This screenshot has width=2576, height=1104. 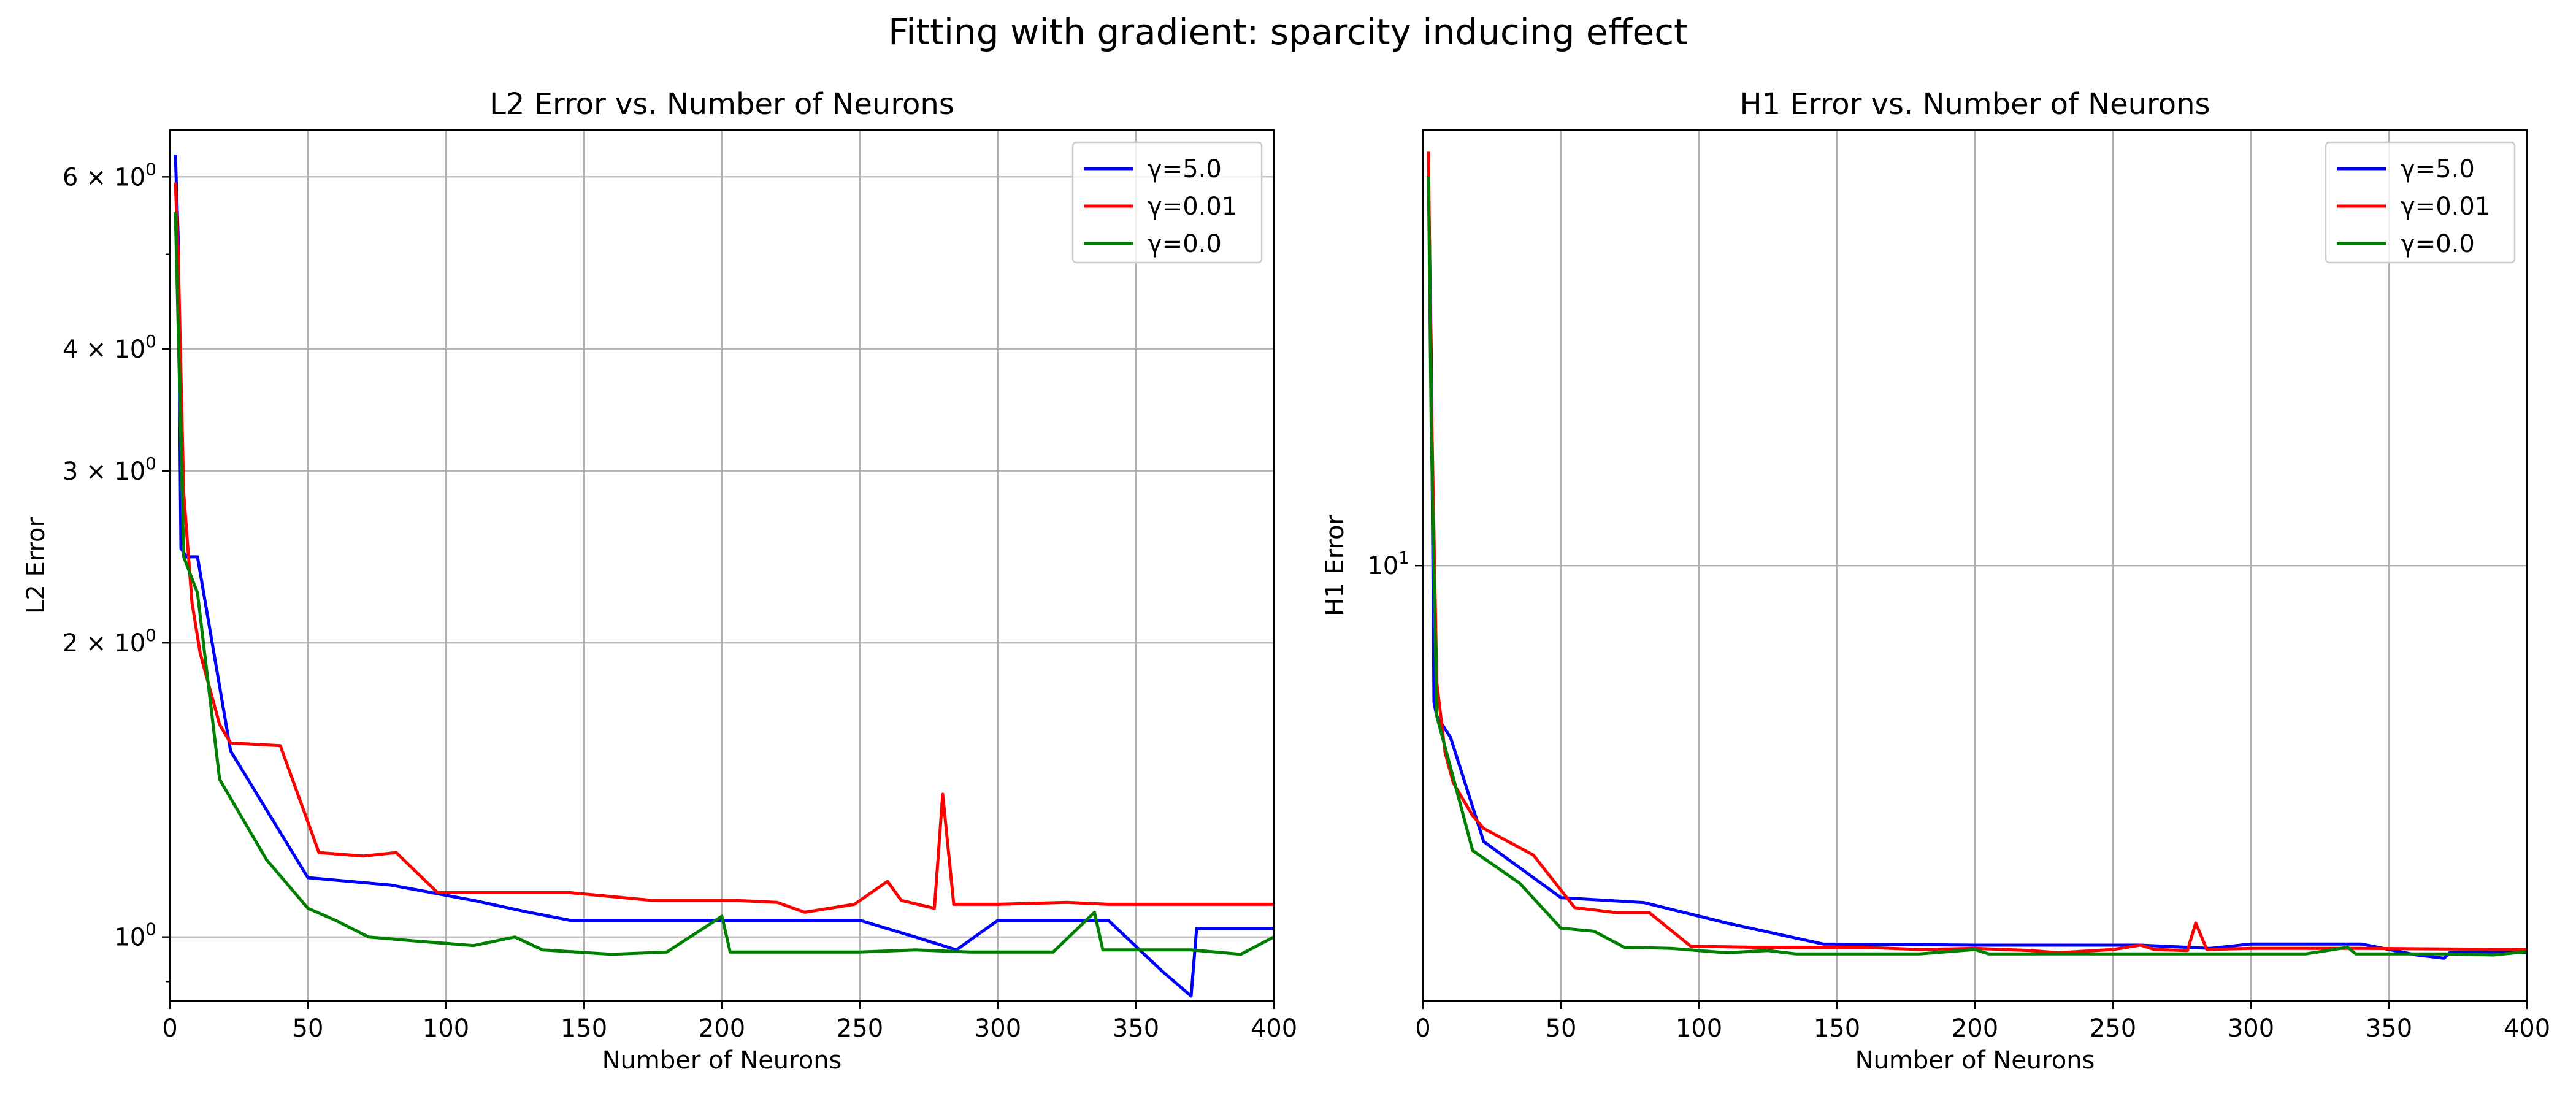 I want to click on chart-1-title: L2 Error vs. Number of Neurons, so click(x=721, y=104).